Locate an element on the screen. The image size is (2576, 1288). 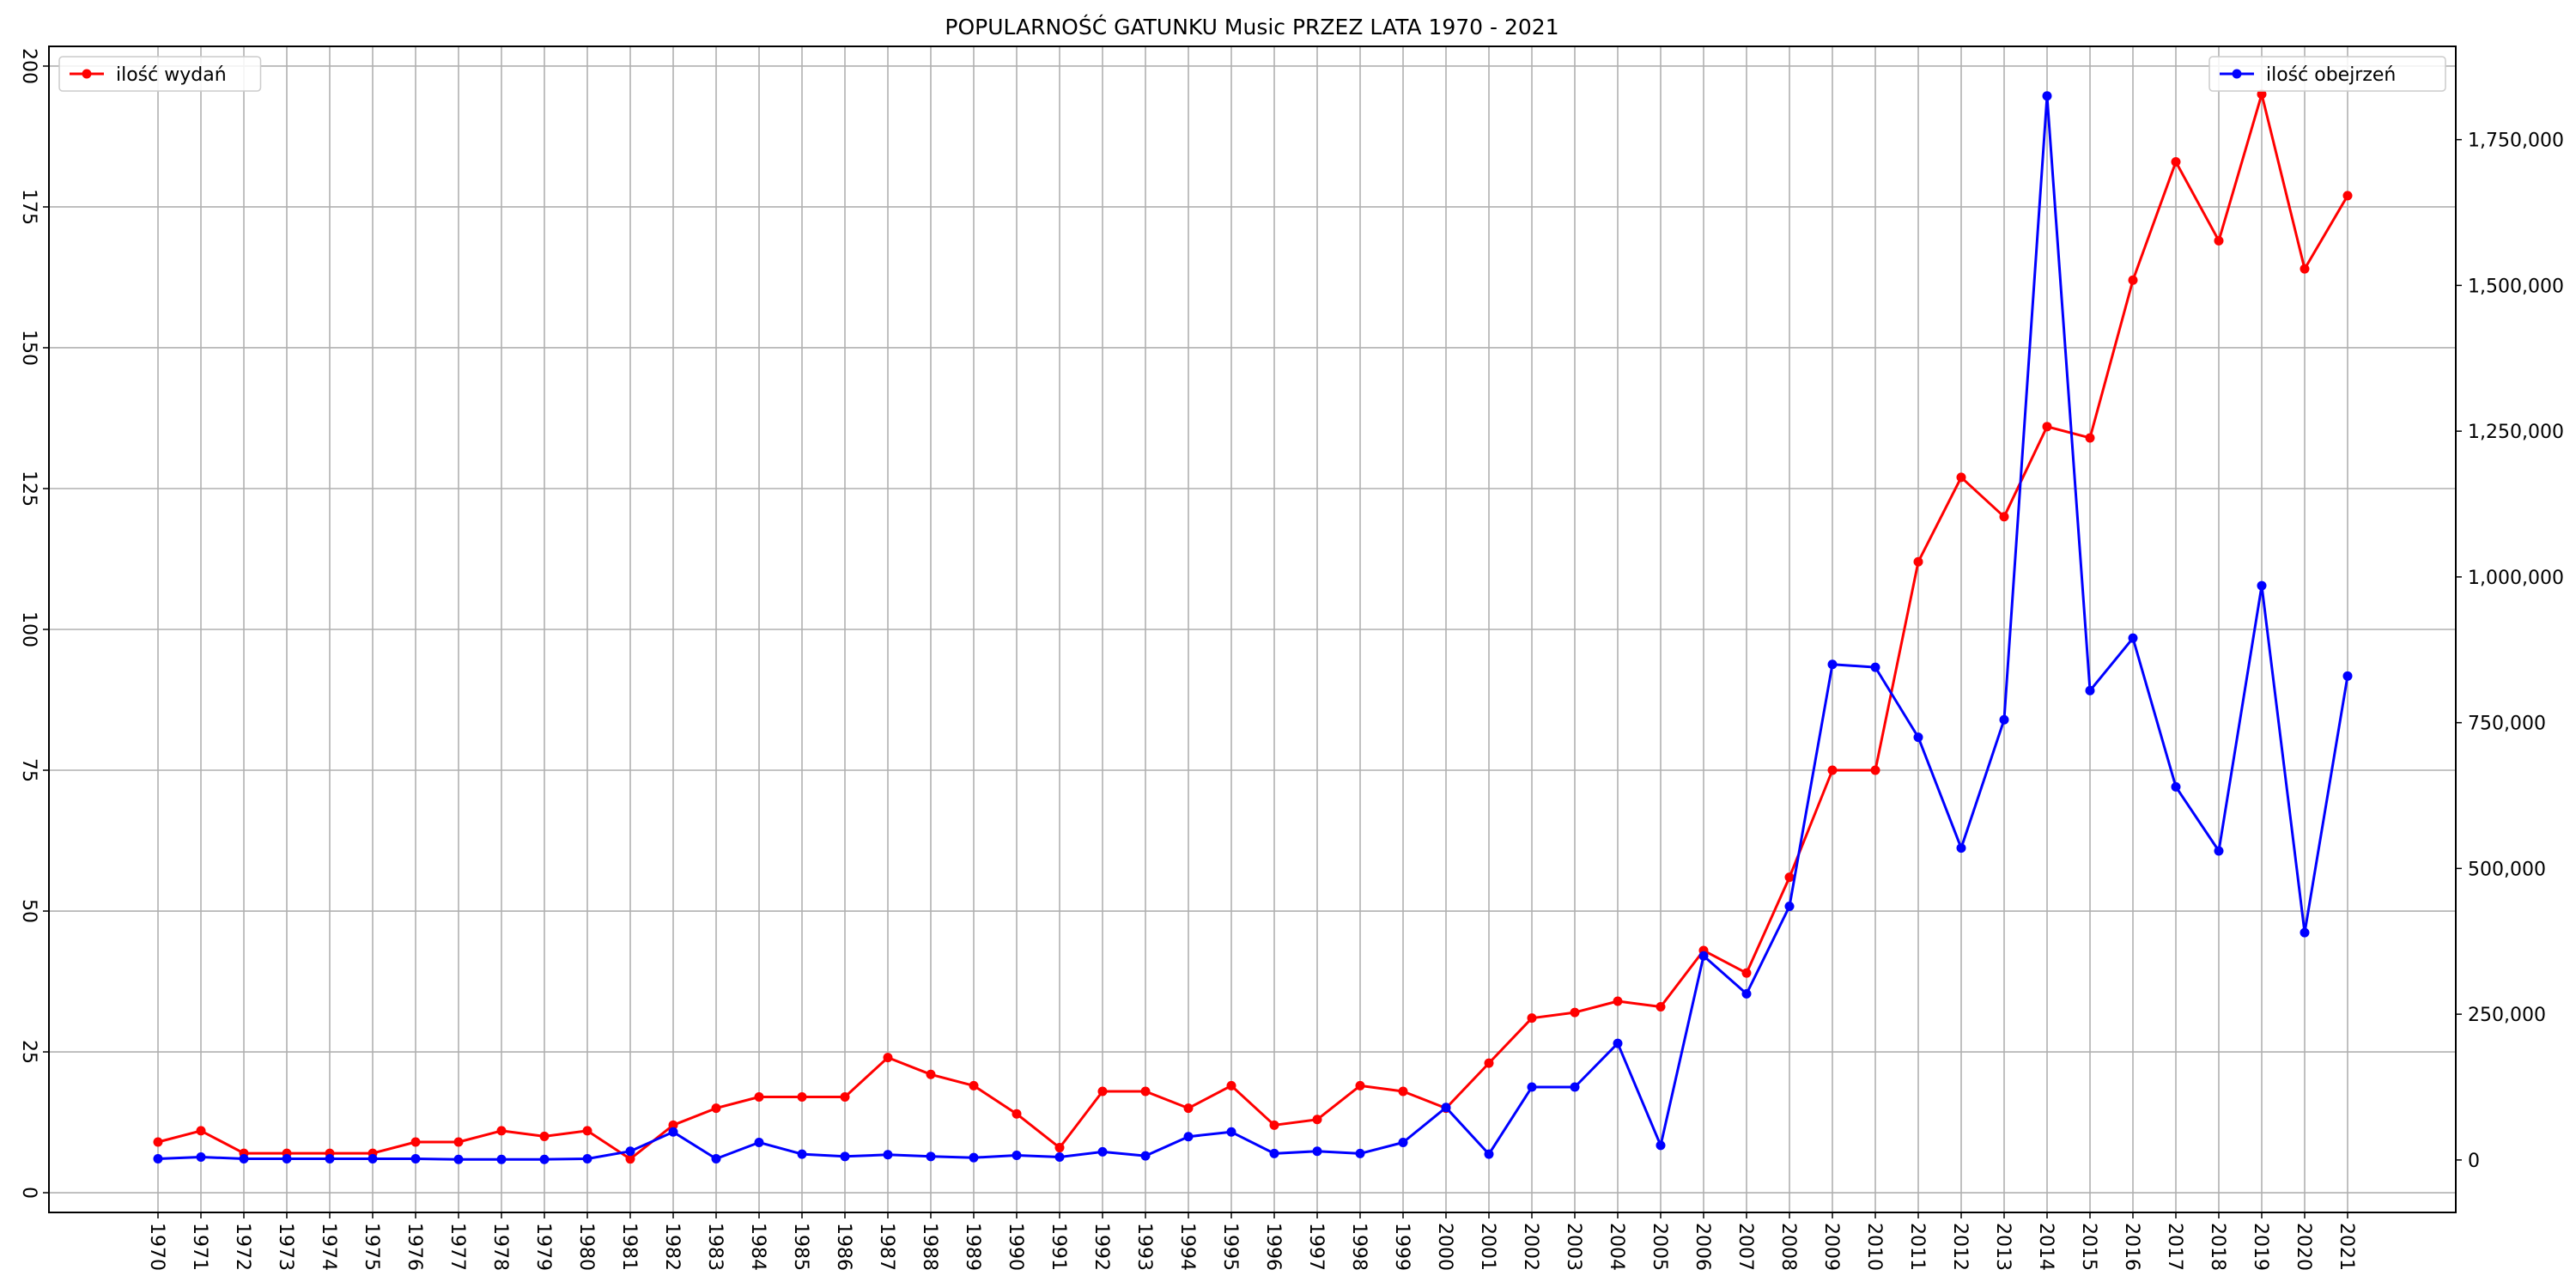
right-tick-label: 1,250,000 is located at coordinates (2516, 432).